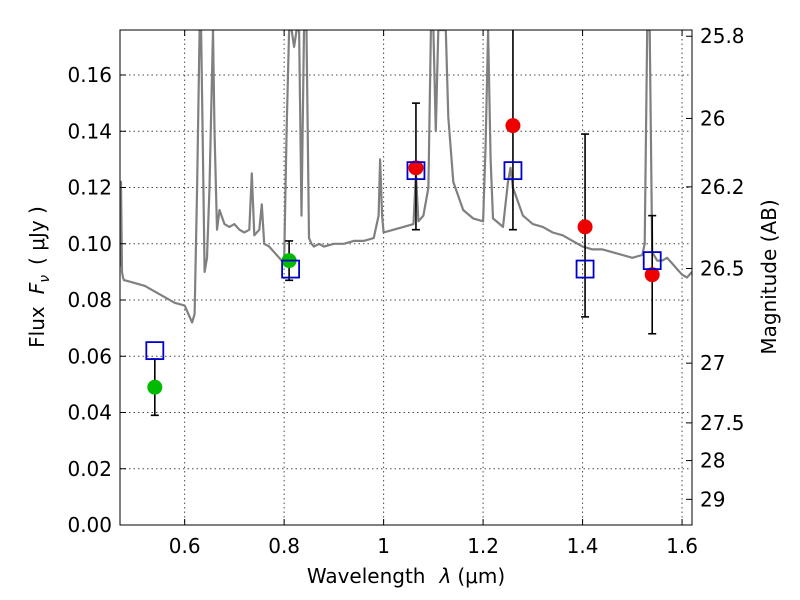  I want to click on y-axis-label: FluxFν( μJy ), so click(39, 277).